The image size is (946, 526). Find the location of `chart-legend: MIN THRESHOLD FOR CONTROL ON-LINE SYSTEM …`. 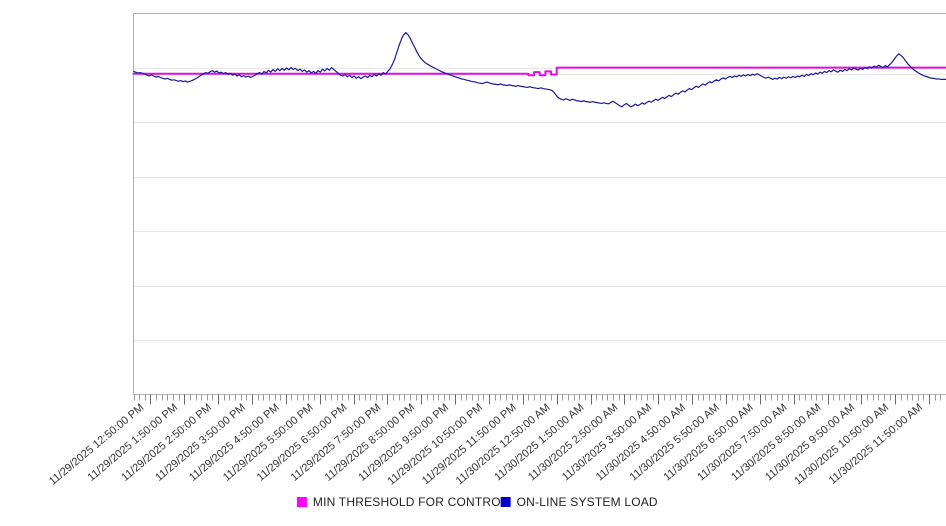

chart-legend: MIN THRESHOLD FOR CONTROL ON-LINE SYSTEM … is located at coordinates (477, 502).